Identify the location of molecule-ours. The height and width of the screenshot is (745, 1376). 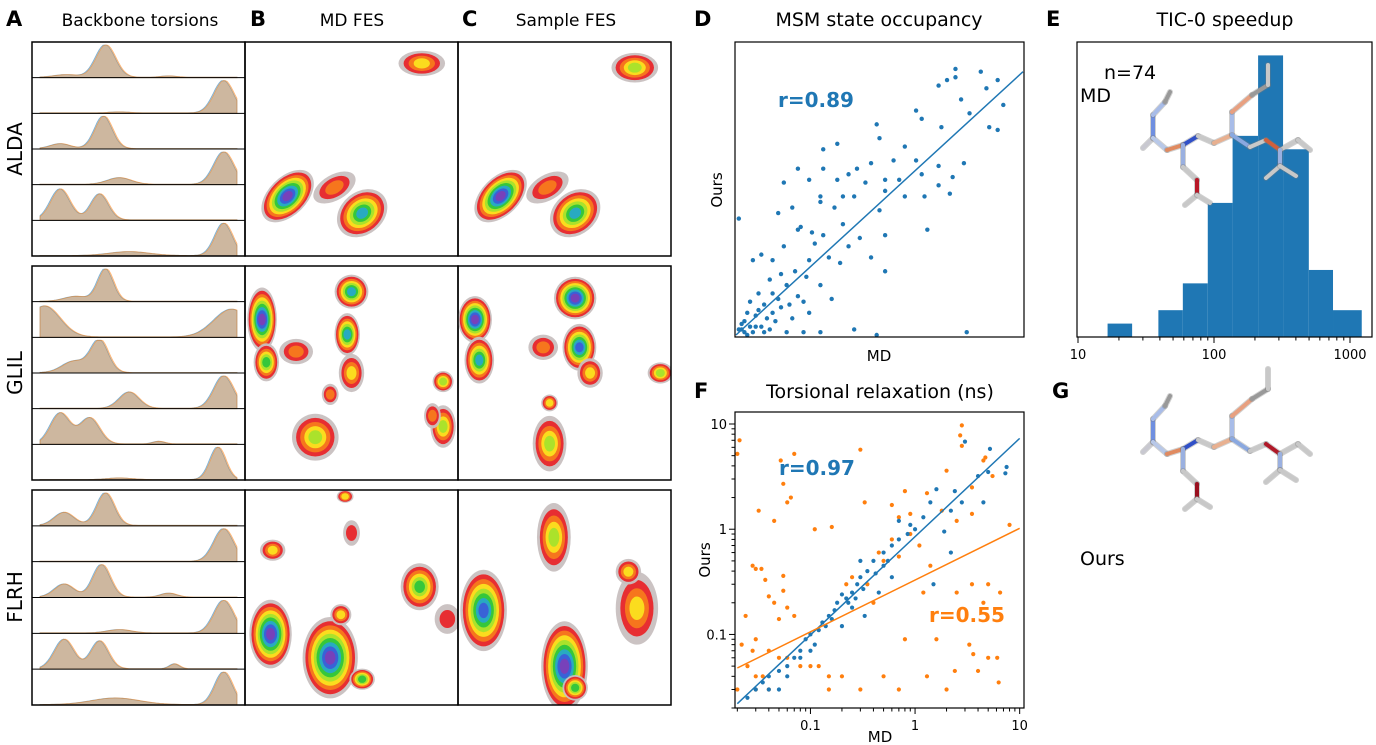
(1226, 439).